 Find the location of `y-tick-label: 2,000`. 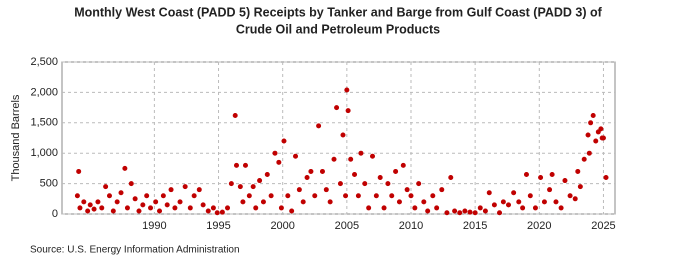

y-tick-label: 2,000 is located at coordinates (44, 92).